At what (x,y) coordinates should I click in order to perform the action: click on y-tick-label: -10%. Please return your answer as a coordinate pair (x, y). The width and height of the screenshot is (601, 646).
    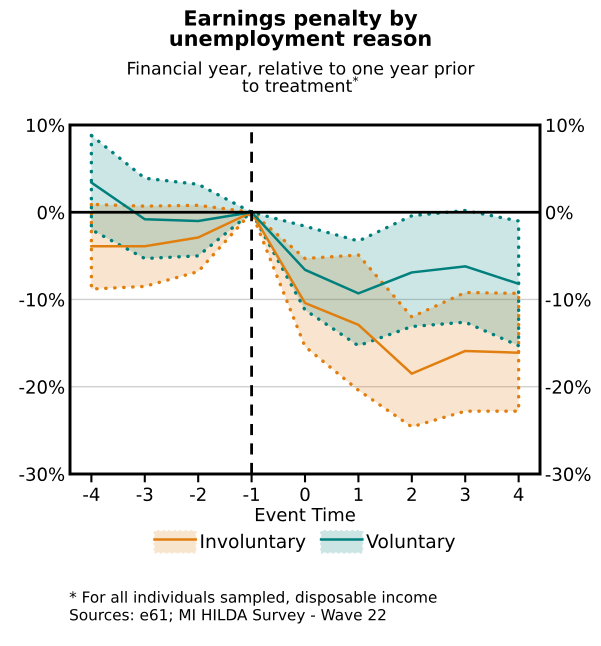
    Looking at the image, I should click on (41, 299).